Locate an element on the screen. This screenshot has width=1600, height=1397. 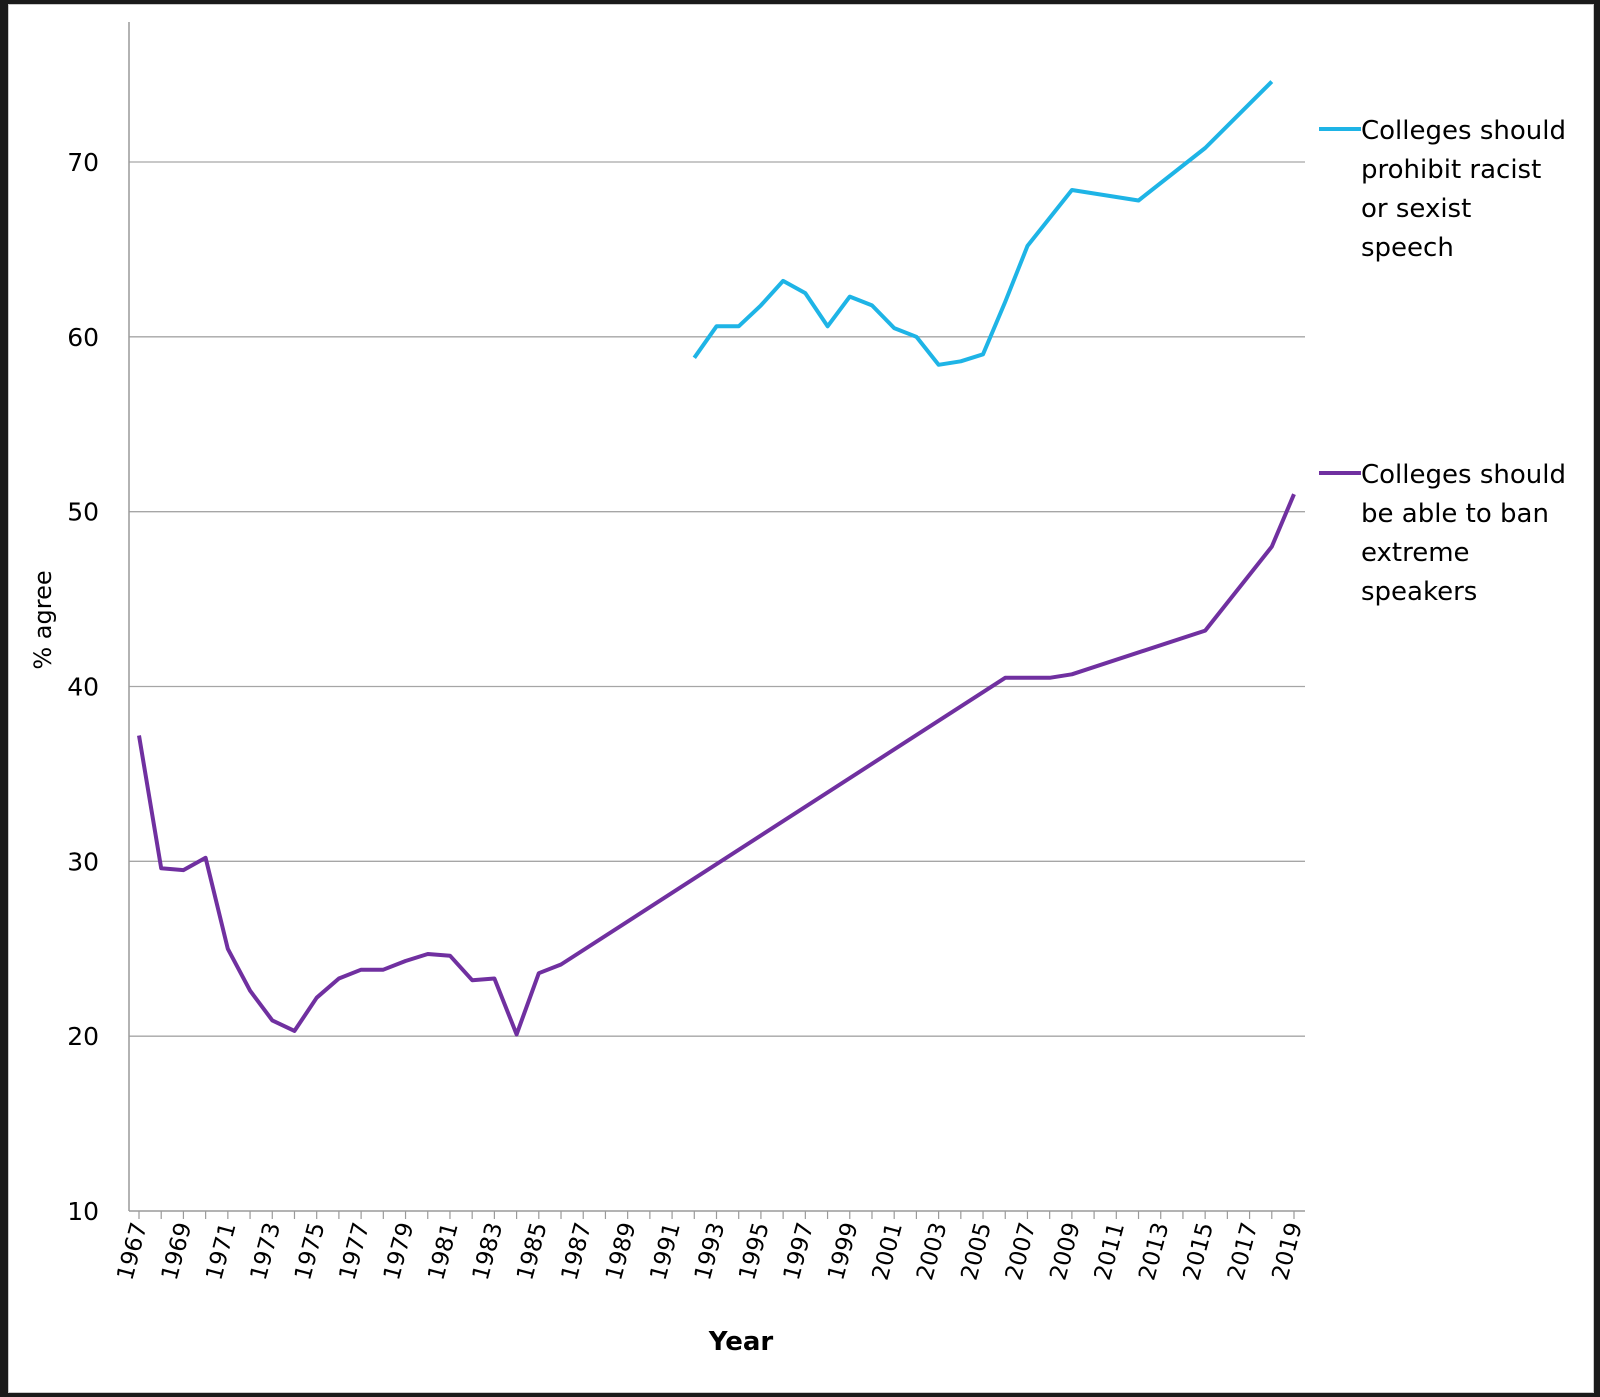
legend-label: or sexist is located at coordinates (1416, 209).